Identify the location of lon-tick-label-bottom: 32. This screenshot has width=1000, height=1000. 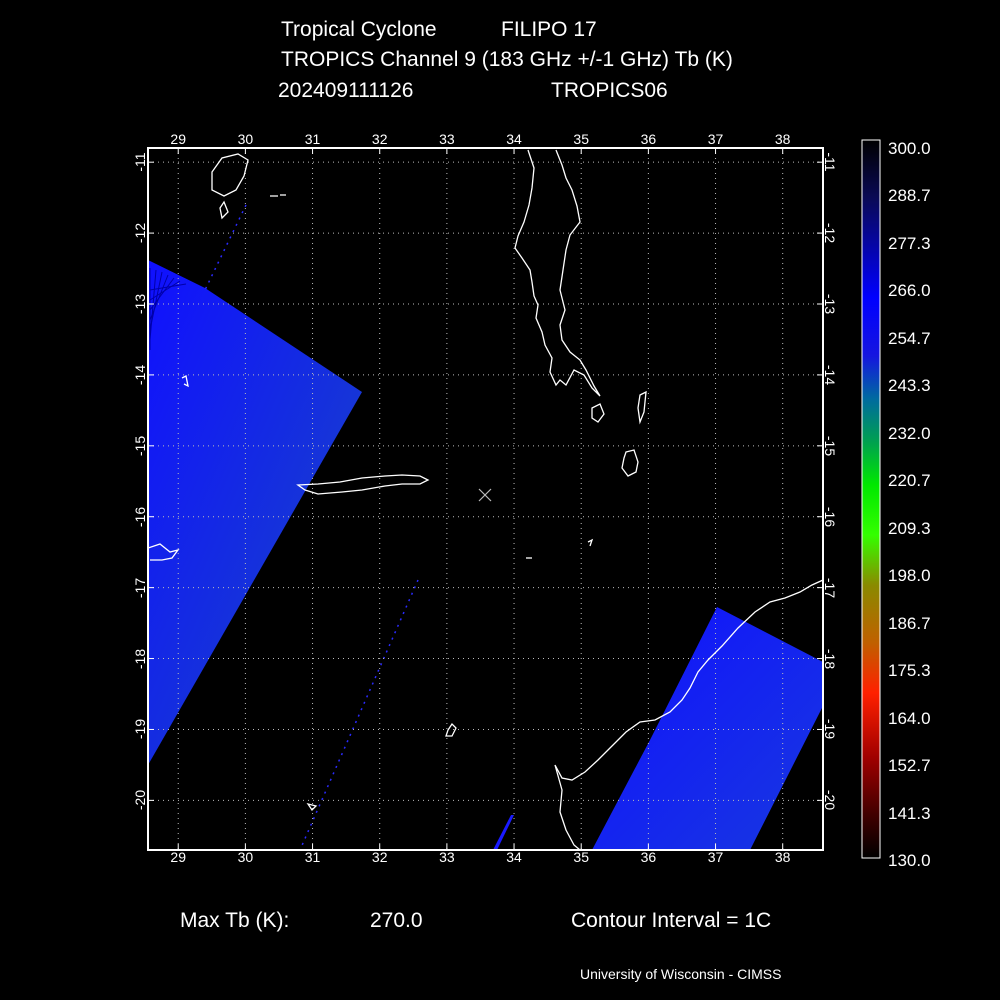
(379, 857).